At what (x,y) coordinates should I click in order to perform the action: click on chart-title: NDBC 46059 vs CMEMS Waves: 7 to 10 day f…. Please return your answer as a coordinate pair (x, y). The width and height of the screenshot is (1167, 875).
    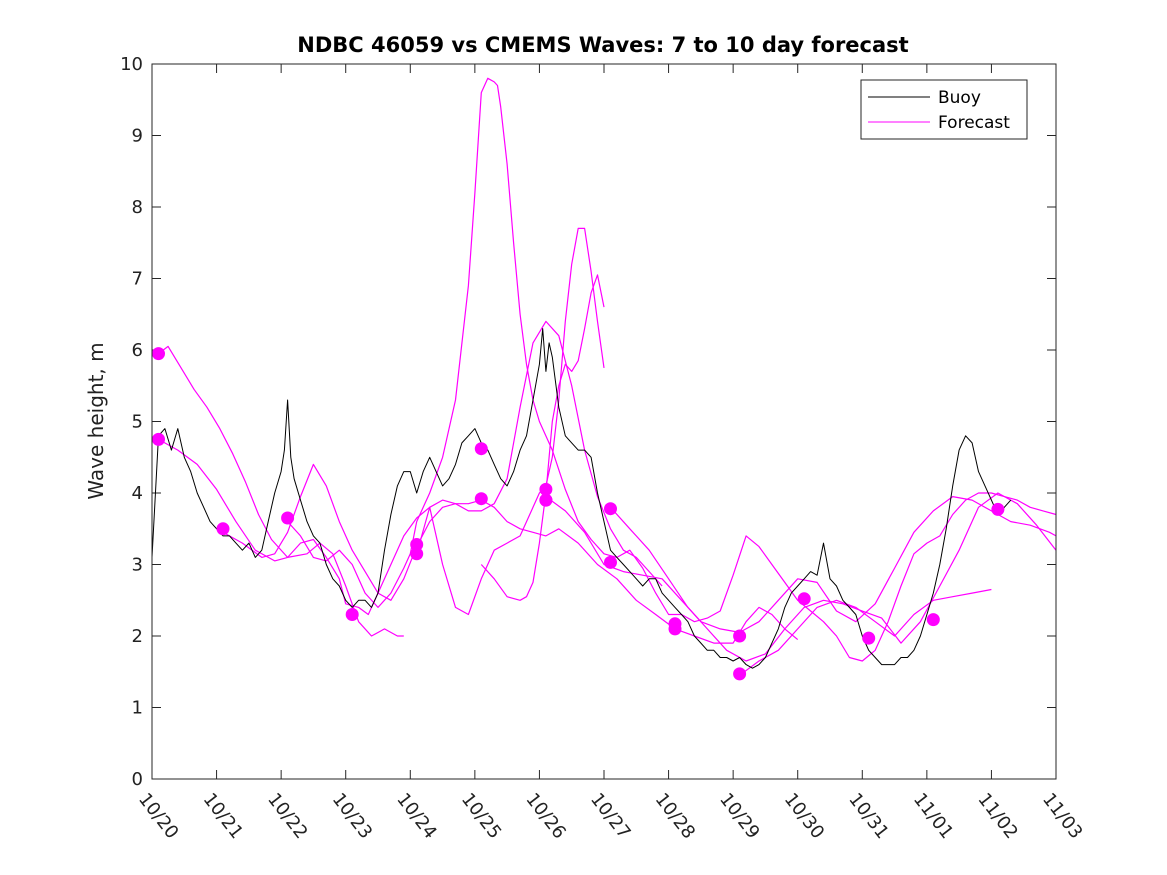
    Looking at the image, I should click on (602, 45).